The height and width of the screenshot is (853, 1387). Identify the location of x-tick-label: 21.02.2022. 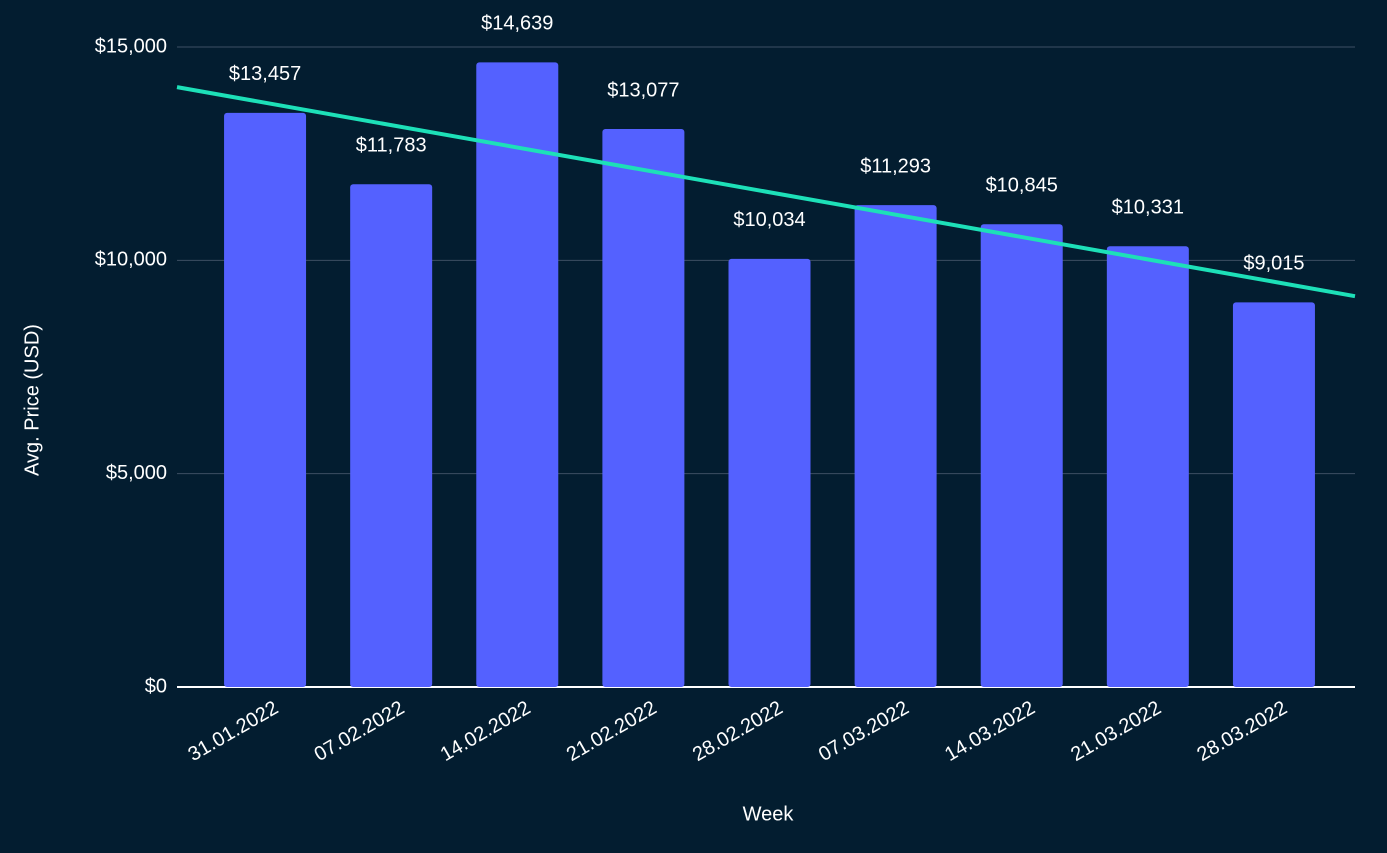
(612, 731).